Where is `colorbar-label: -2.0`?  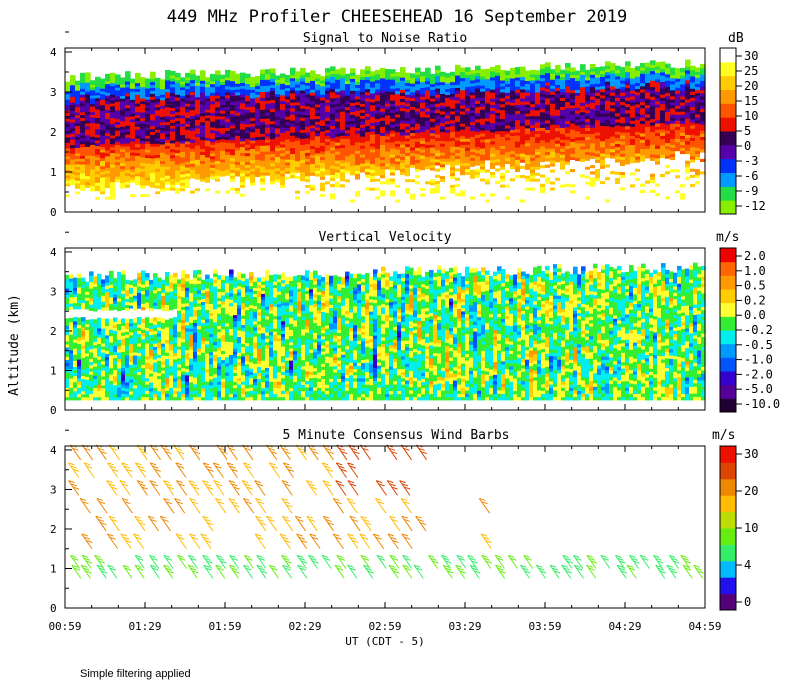
colorbar-label: -2.0 is located at coordinates (758, 374).